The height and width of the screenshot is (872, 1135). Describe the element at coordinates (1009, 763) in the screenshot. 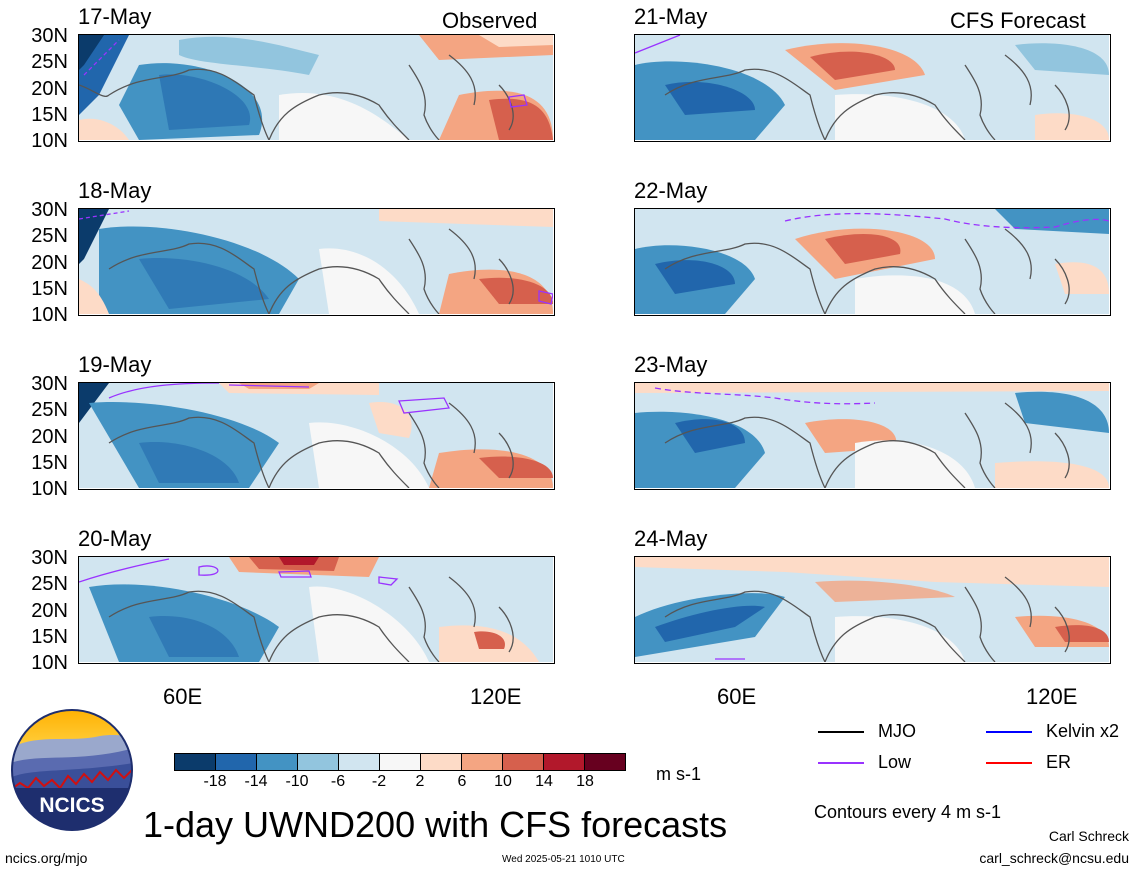

I see `er-legend-line` at that location.